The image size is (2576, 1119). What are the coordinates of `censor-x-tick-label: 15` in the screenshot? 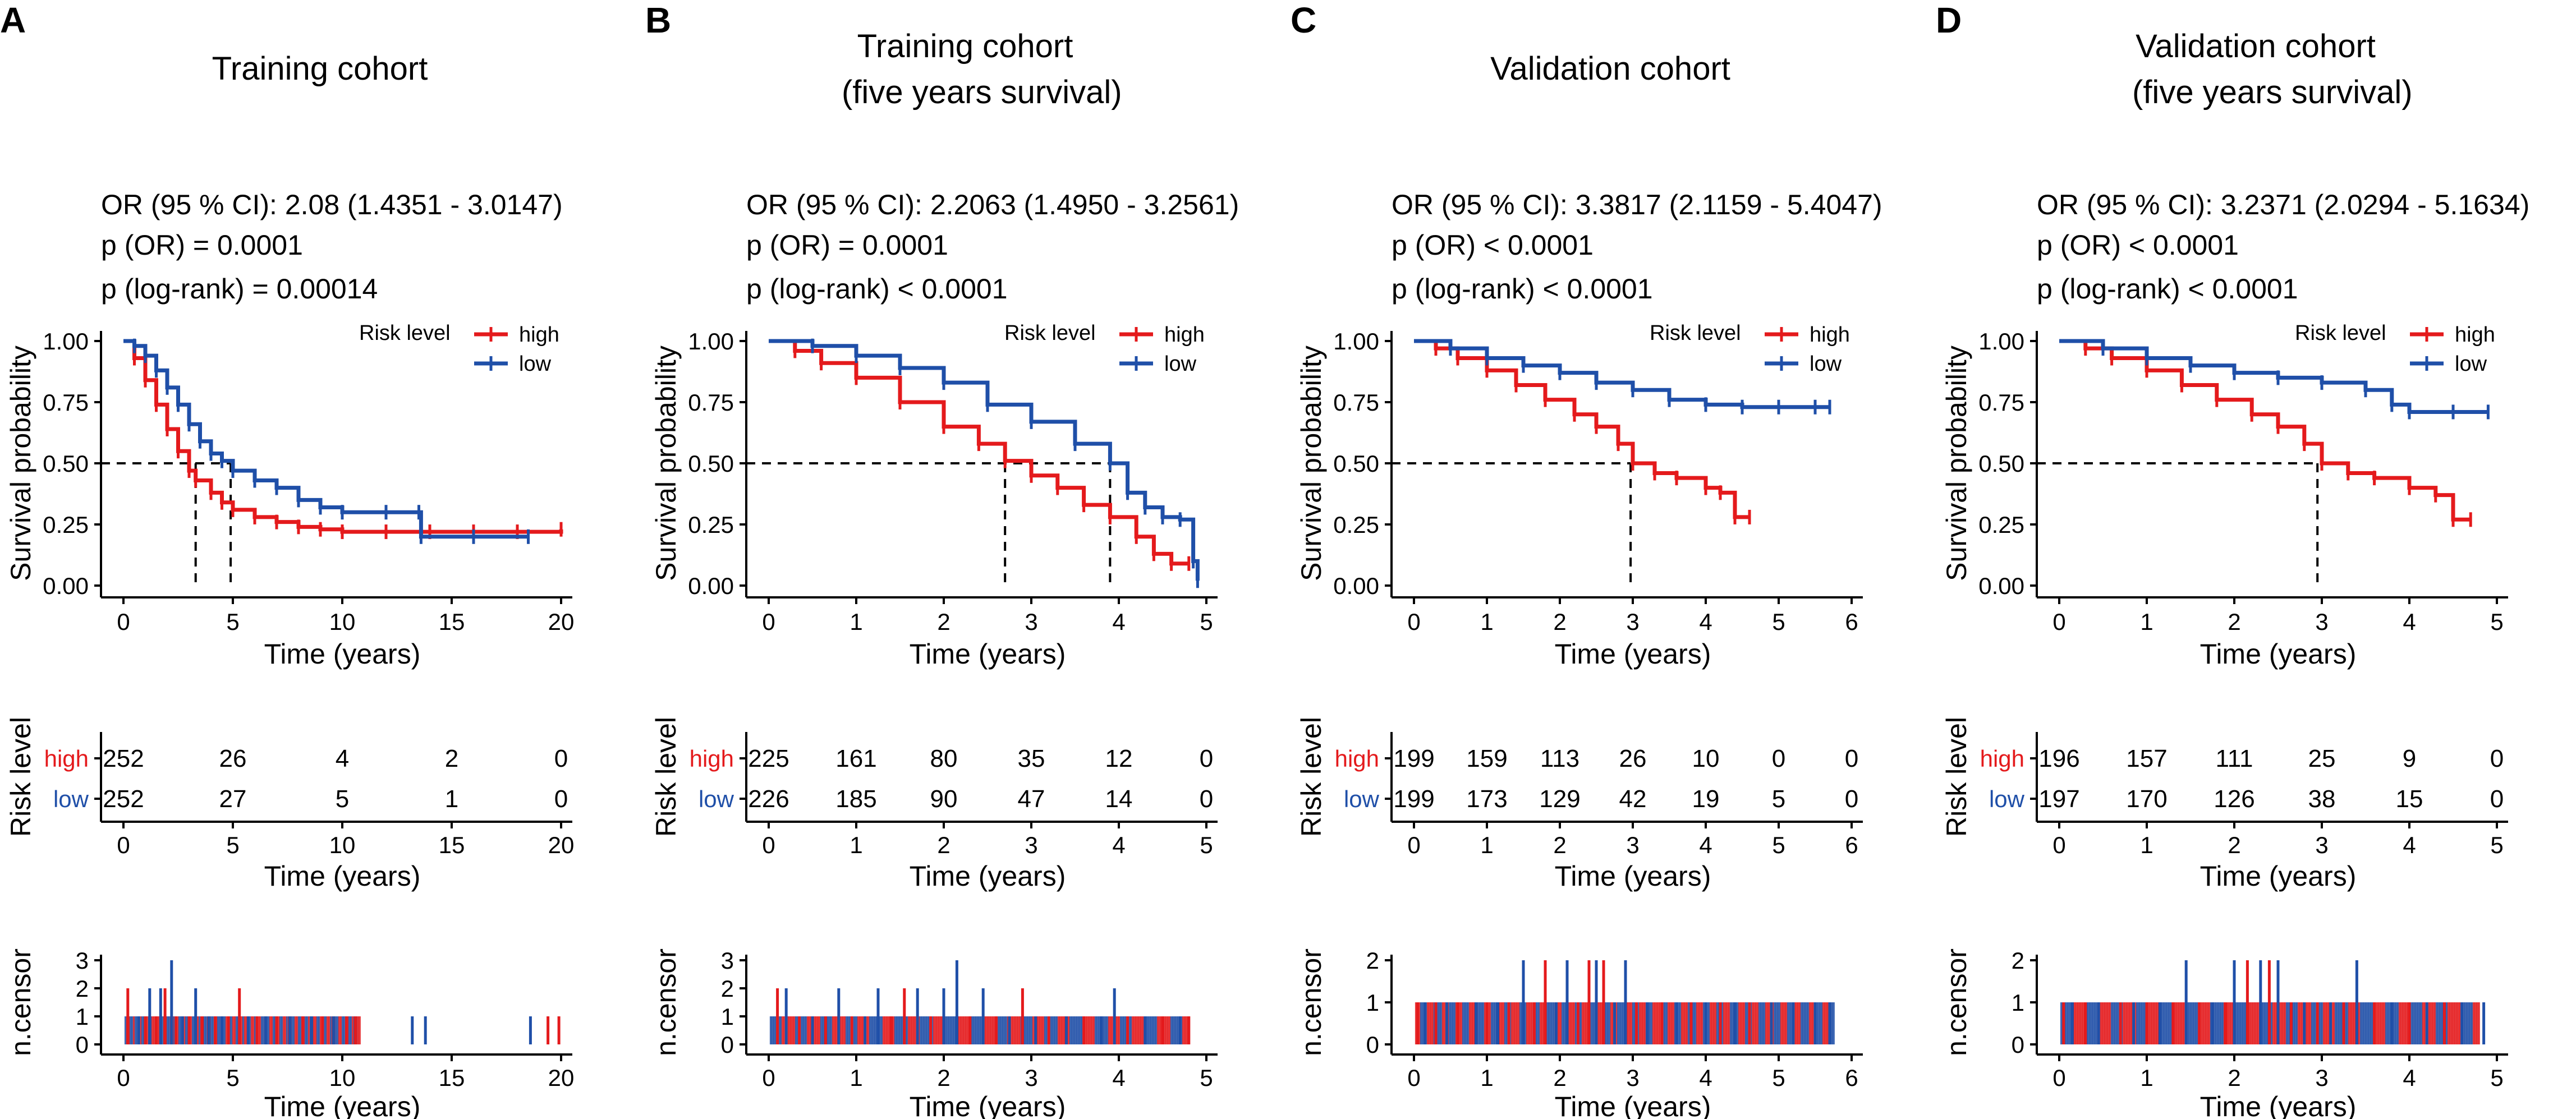 It's located at (452, 1078).